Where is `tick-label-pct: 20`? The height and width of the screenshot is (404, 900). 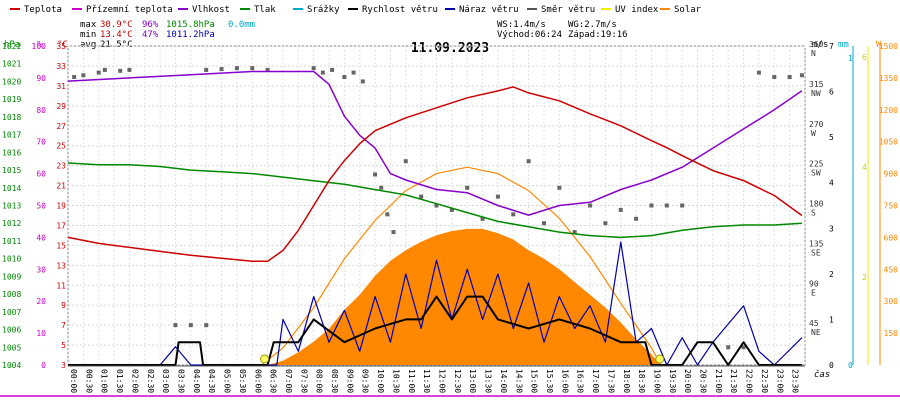 tick-label-pct: 20 is located at coordinates (41, 301).